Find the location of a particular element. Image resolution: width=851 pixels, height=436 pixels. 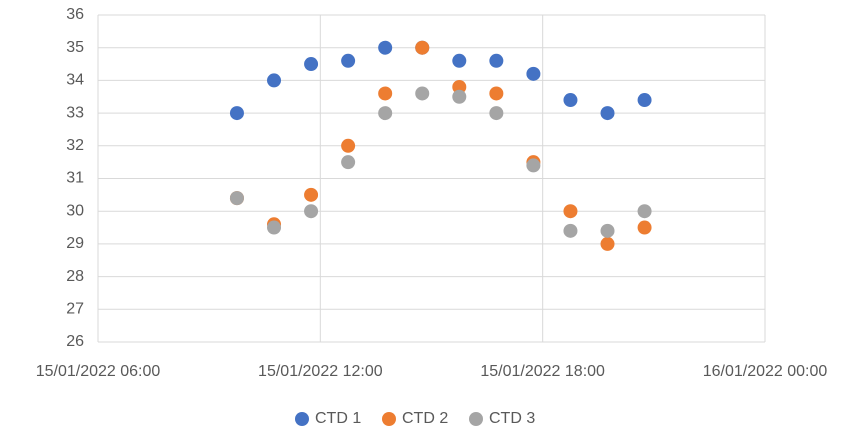

legend-label: CTD 2 is located at coordinates (425, 418).